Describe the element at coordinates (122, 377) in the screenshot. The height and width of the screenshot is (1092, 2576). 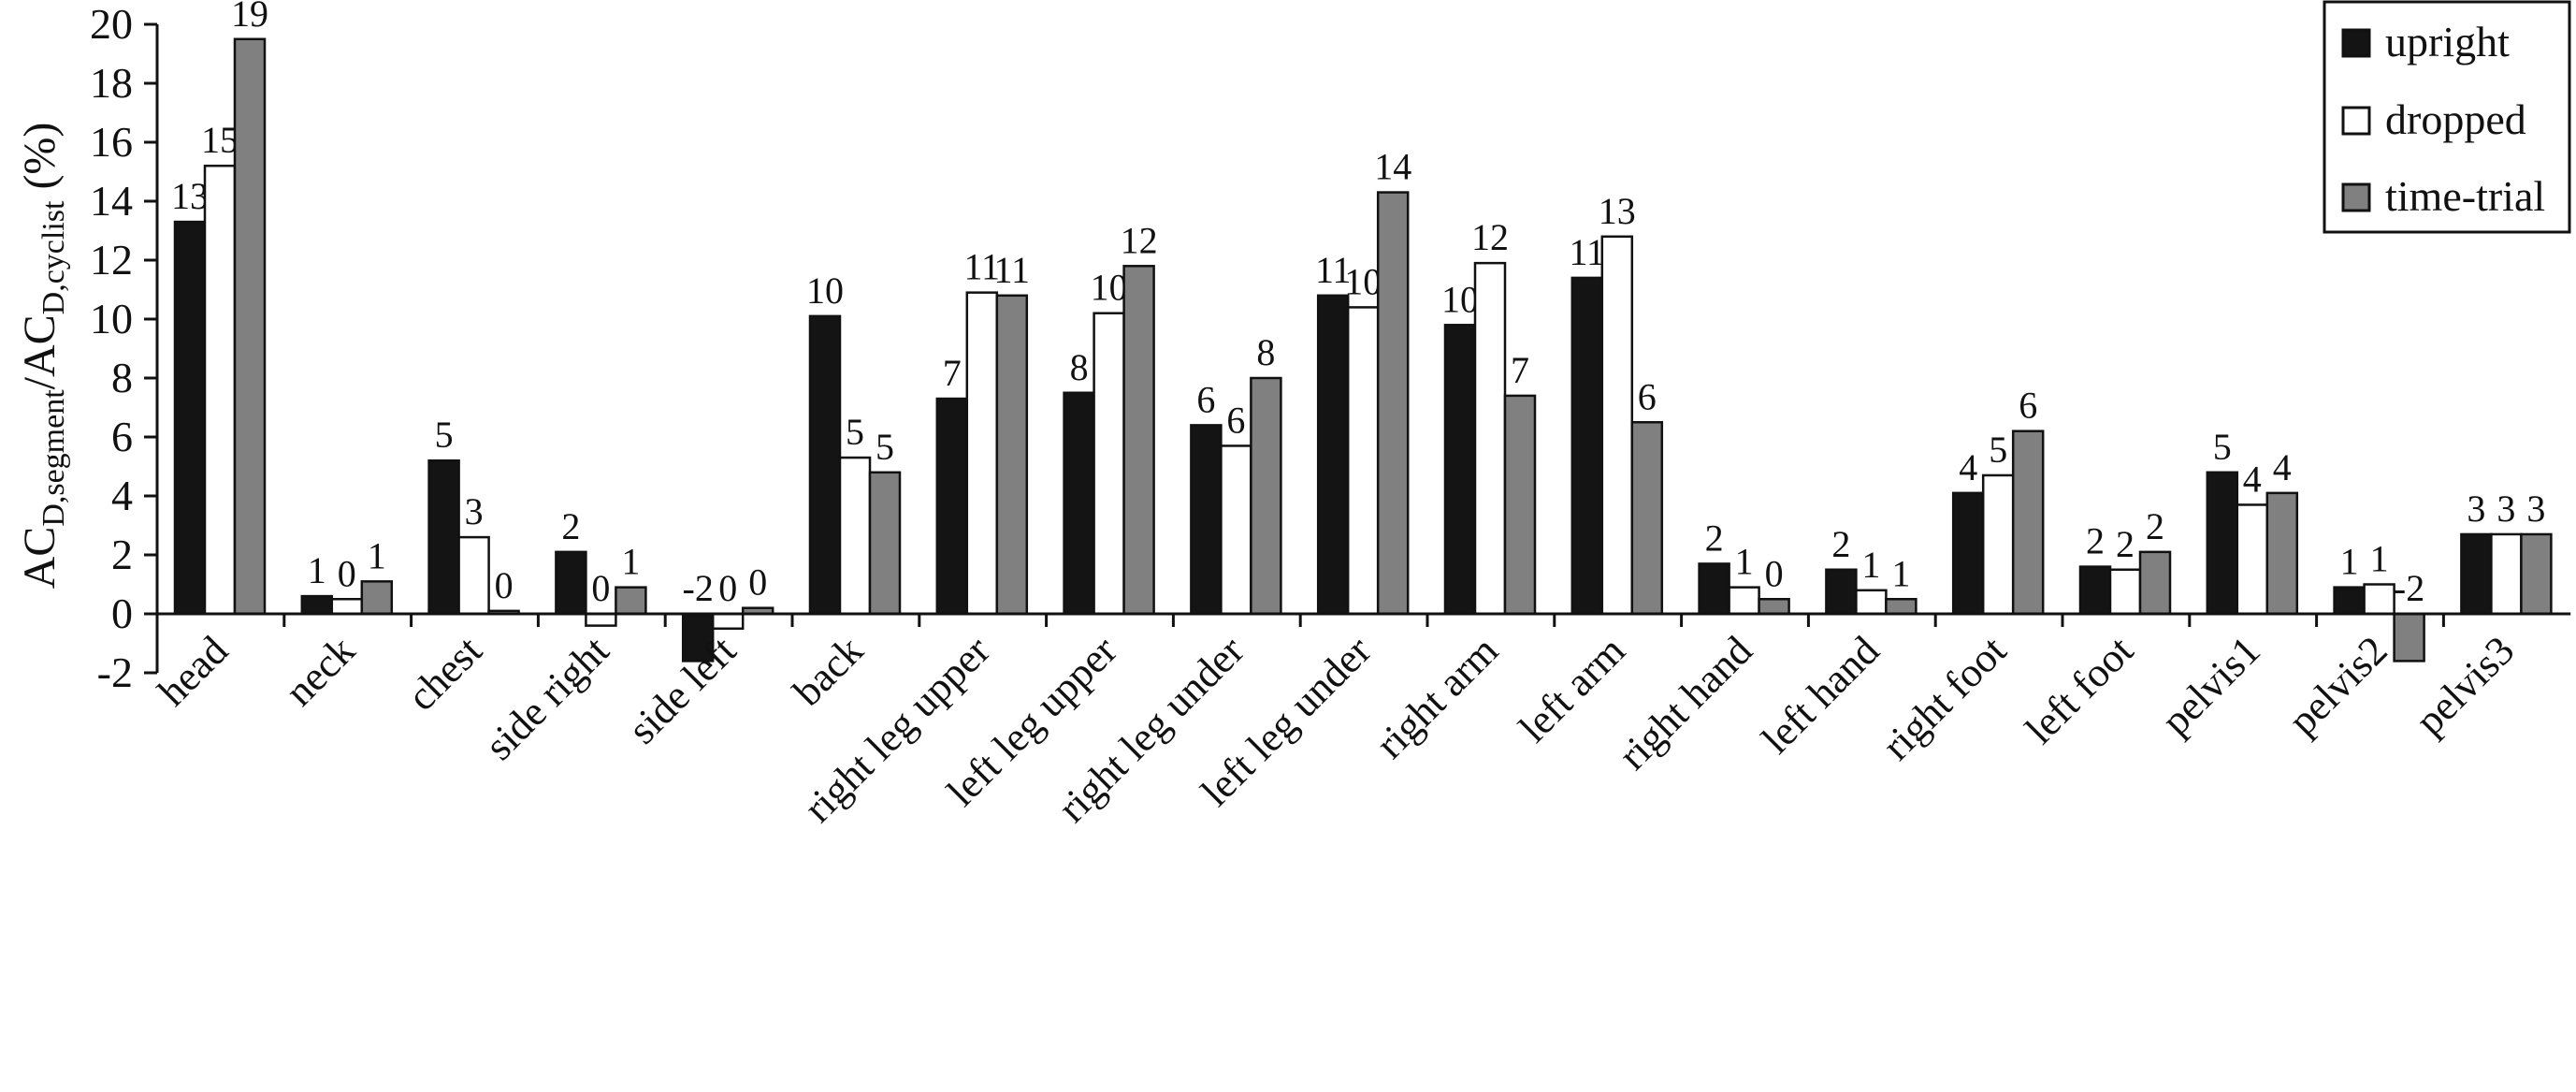
I see `y-tick-label: 8` at that location.